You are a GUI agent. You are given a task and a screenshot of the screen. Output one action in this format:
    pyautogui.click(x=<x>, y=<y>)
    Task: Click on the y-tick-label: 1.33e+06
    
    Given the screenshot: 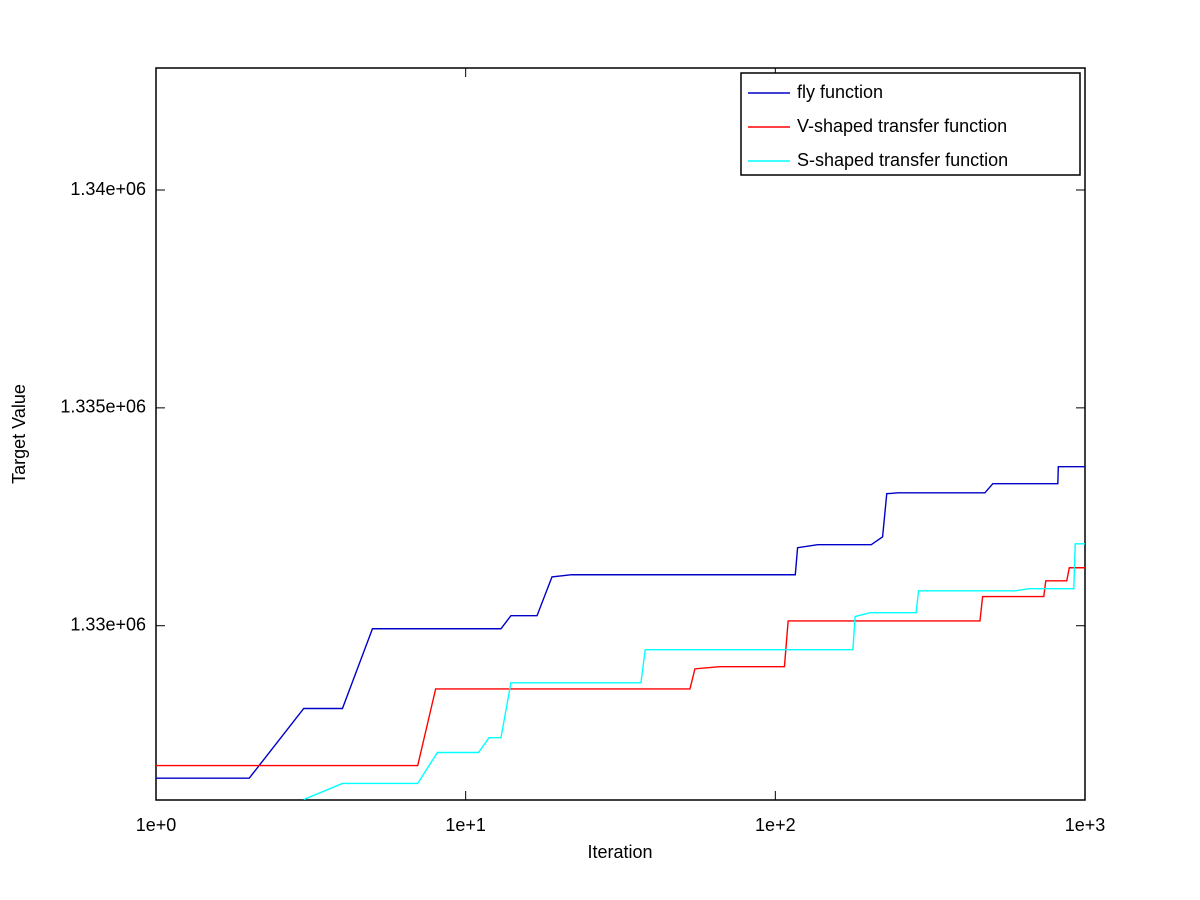 What is the action you would take?
    pyautogui.click(x=108, y=624)
    